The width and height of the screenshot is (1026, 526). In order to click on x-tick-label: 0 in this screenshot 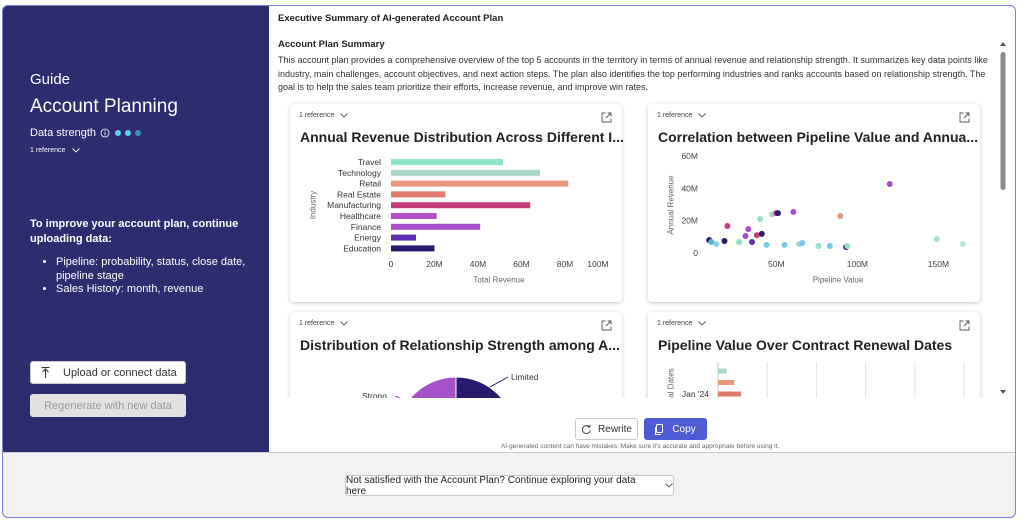, I will do `click(391, 264)`.